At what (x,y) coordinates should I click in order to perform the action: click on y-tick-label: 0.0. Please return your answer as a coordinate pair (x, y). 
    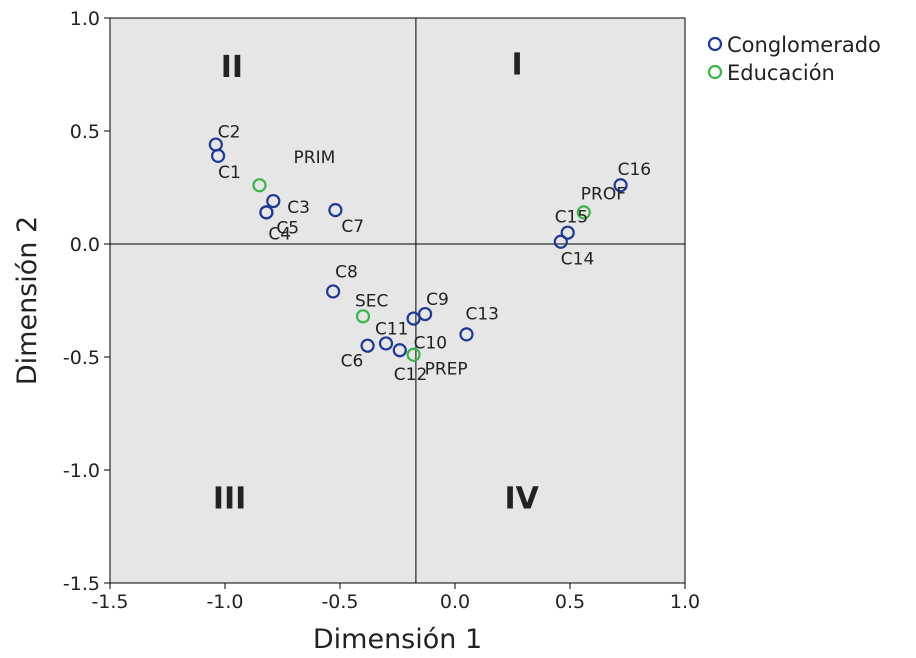
    Looking at the image, I should click on (85, 245).